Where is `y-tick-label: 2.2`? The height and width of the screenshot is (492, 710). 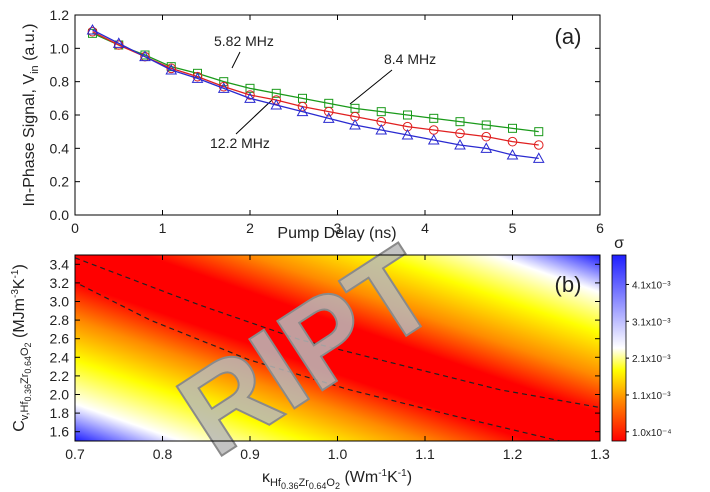
y-tick-label: 2.2 is located at coordinates (60, 376).